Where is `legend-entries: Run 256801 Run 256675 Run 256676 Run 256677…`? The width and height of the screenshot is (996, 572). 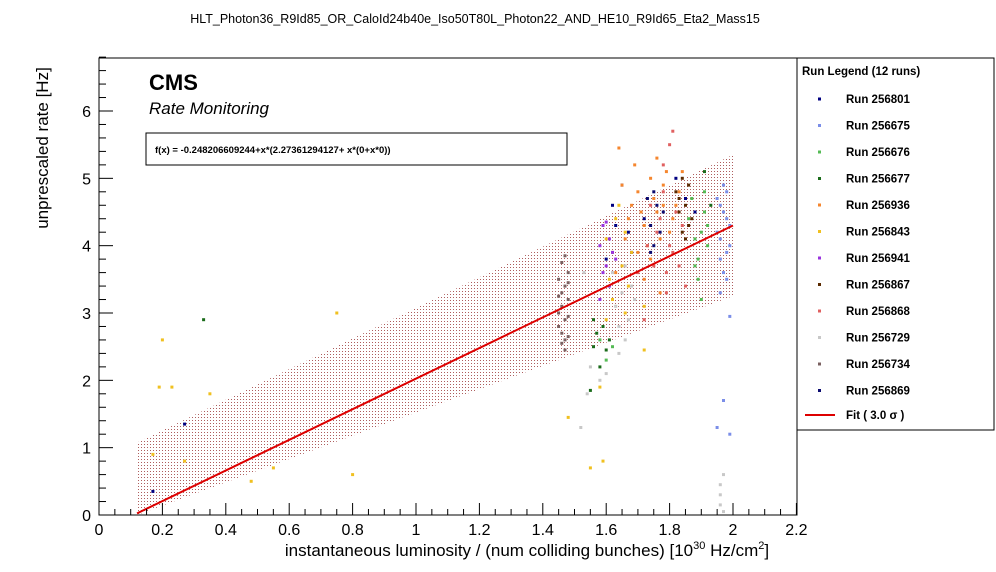
legend-entries: Run 256801 Run 256675 Run 256676 Run 256677… is located at coordinates (864, 246).